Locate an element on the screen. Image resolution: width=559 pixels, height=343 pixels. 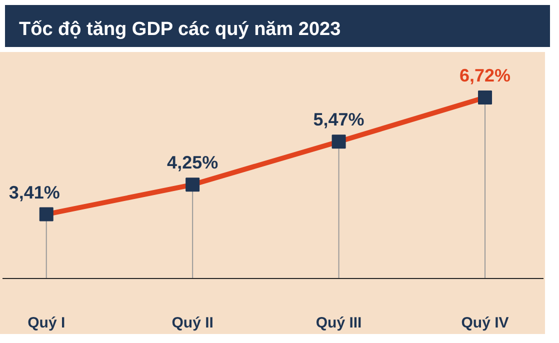
x-tick-label: Quý I is located at coordinates (47, 323).